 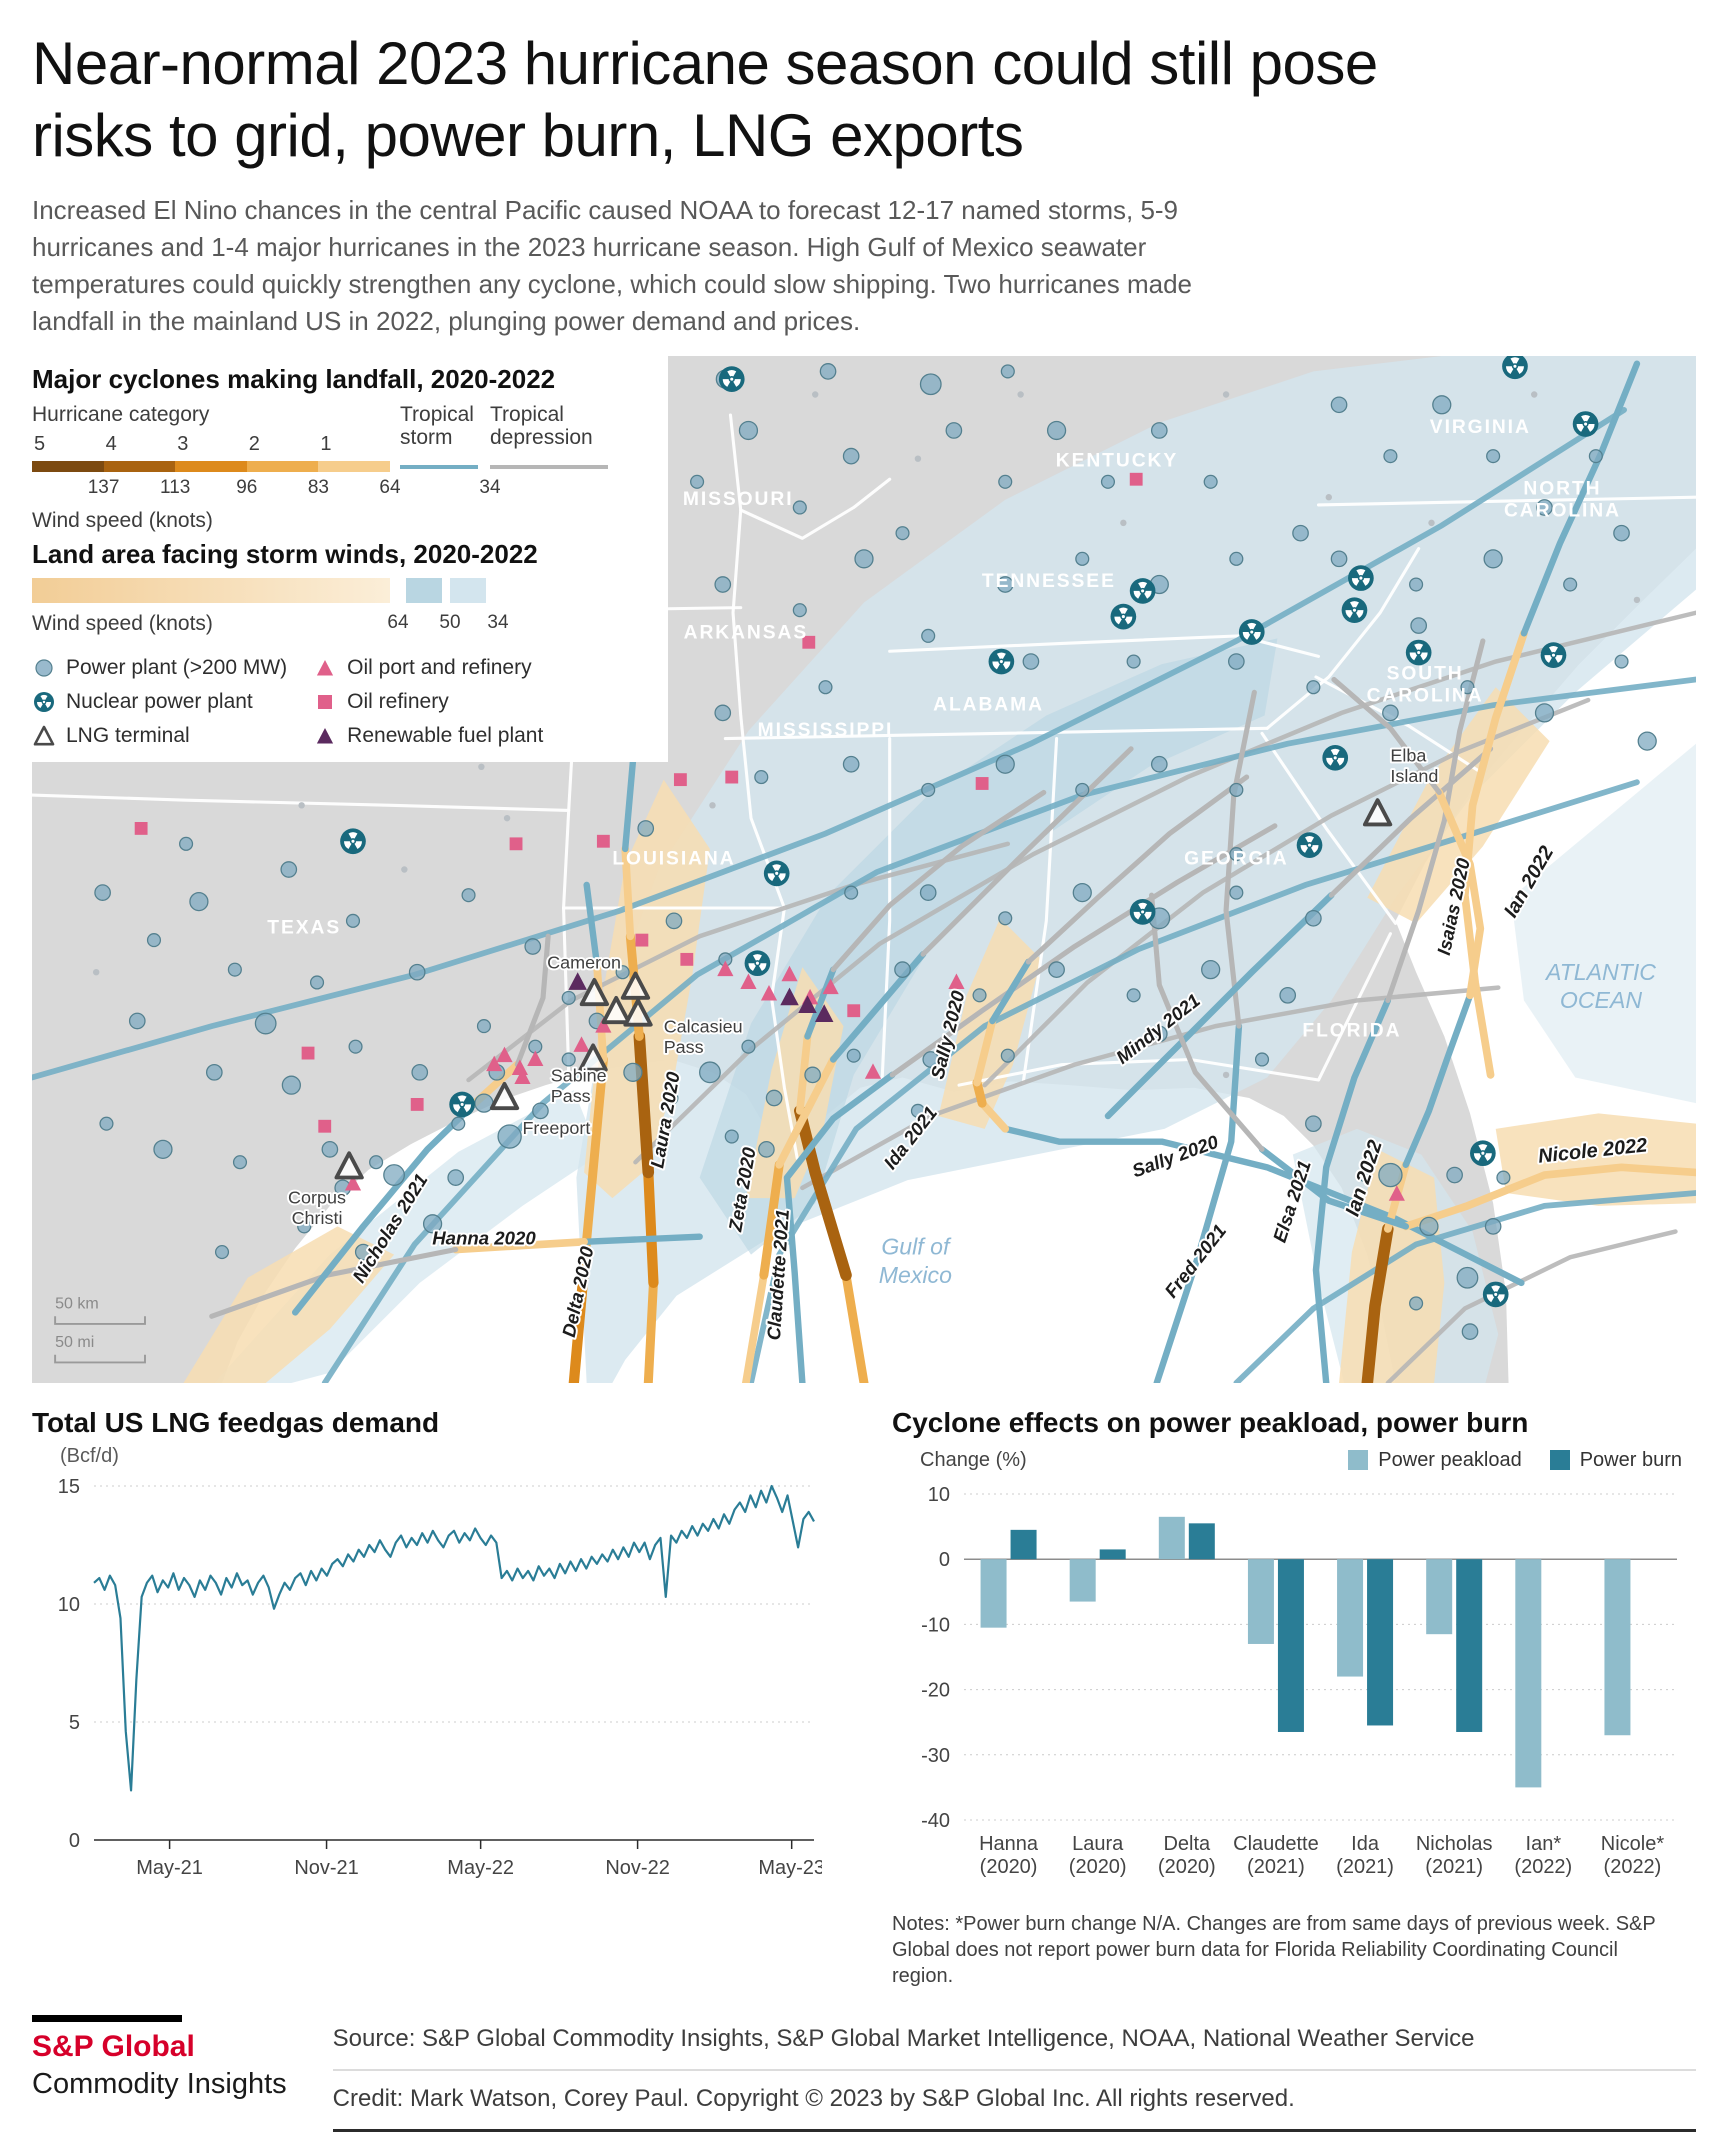 What do you see at coordinates (325, 701) in the screenshot?
I see `refinery-icon` at bounding box center [325, 701].